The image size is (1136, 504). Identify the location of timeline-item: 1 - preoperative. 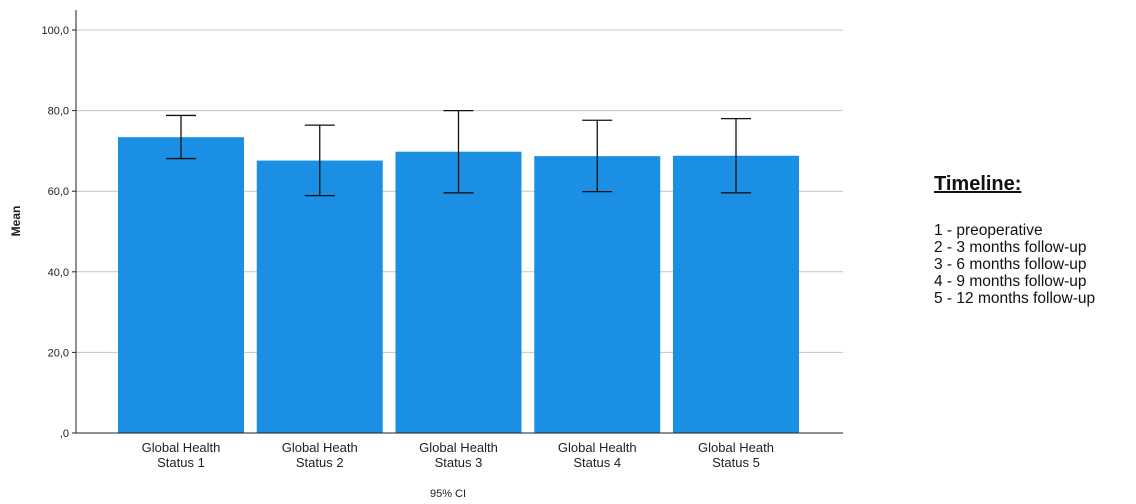
(988, 230).